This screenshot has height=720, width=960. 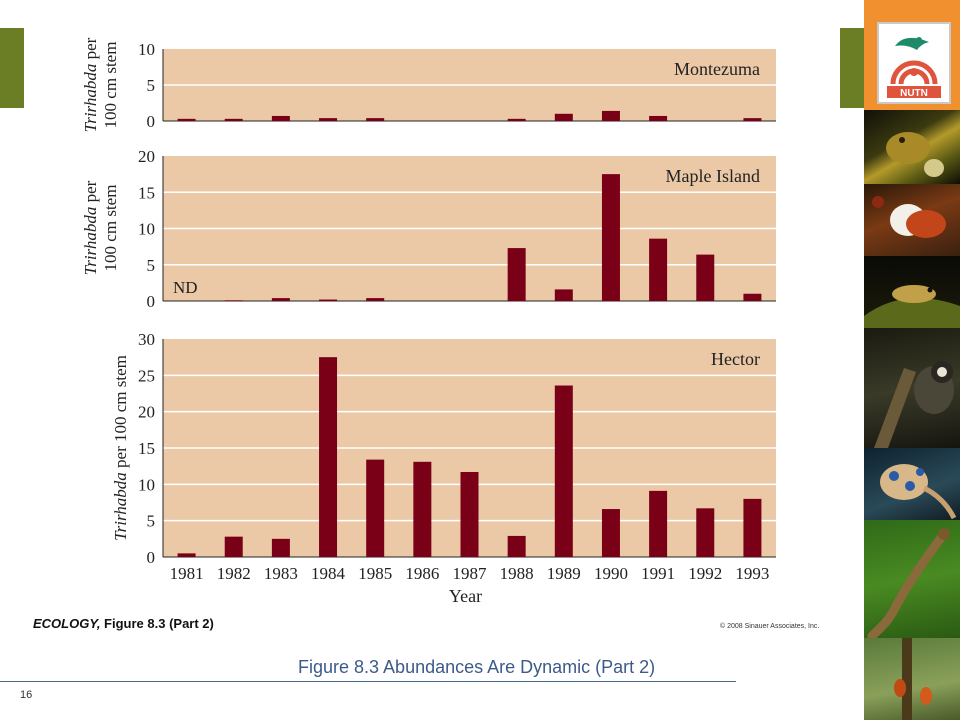 I want to click on x-tick-label: 1987, so click(x=470, y=573).